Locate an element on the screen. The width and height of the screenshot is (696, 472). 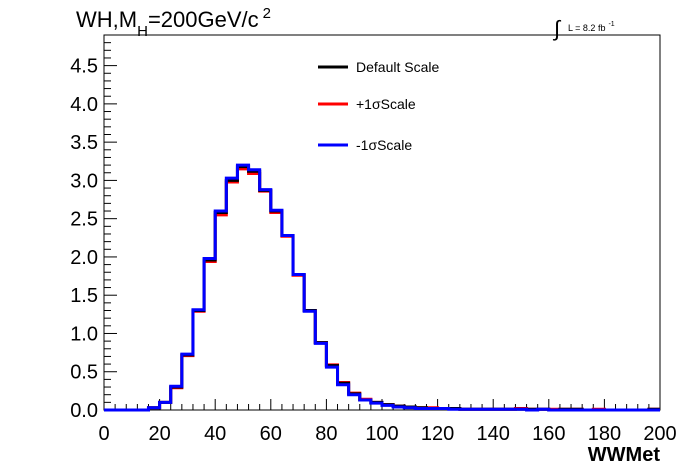
x-tick-label: 200 is located at coordinates (659, 434).